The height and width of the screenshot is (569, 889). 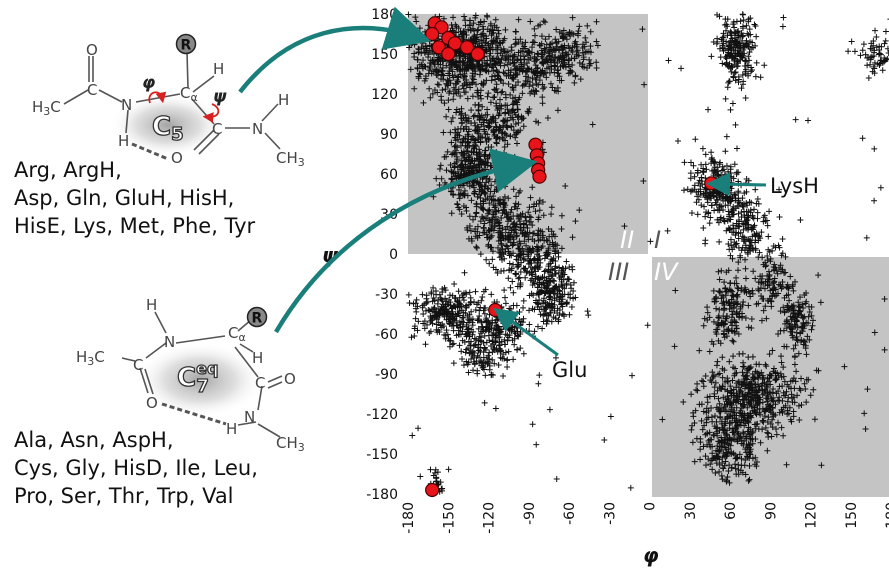 What do you see at coordinates (126, 105) in the screenshot?
I see `c5-atom-n1: N` at bounding box center [126, 105].